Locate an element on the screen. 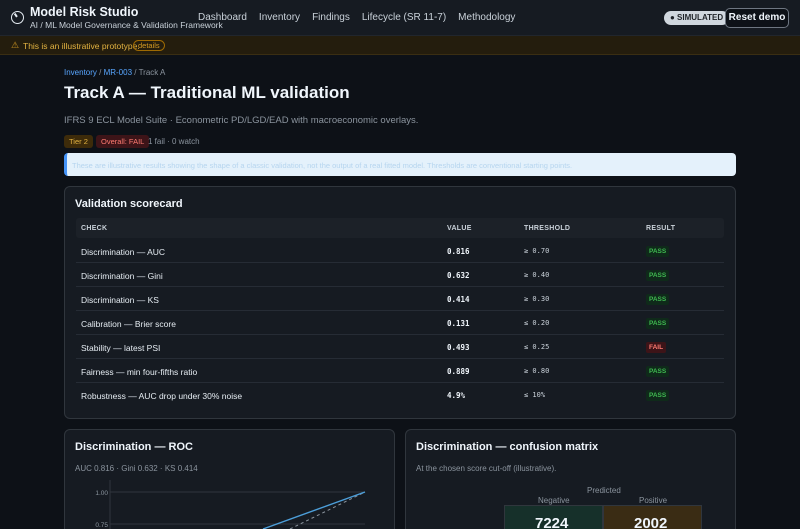 The height and width of the screenshot is (529, 800). positive-label: Positive is located at coordinates (653, 500).